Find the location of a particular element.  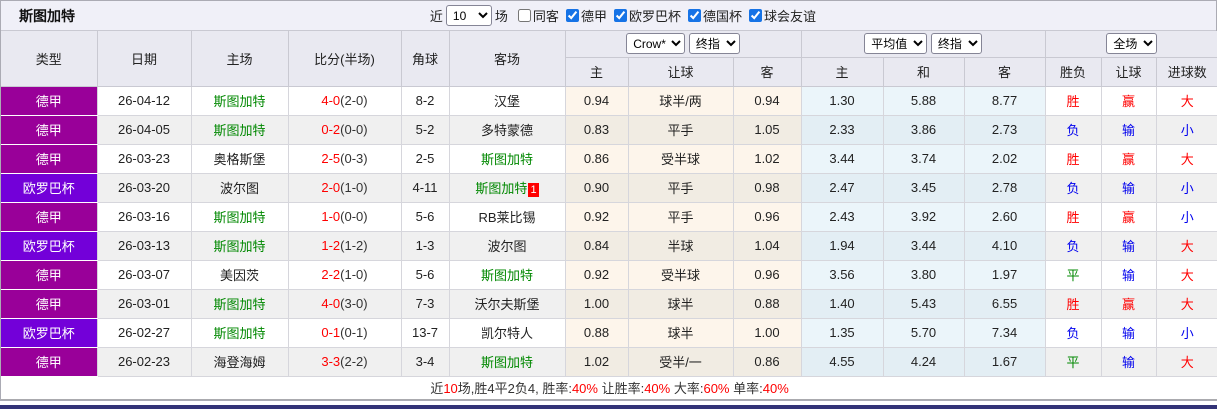

fulltime-score: 3-3 is located at coordinates (331, 361).